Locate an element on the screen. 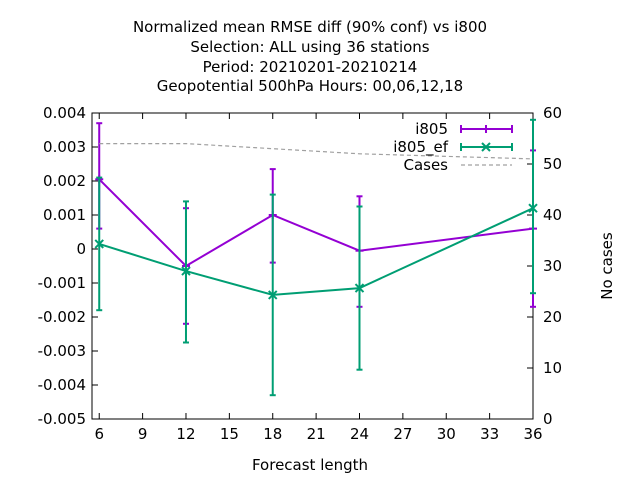 The image size is (640, 480). x-tick-label: 21 is located at coordinates (316, 434).